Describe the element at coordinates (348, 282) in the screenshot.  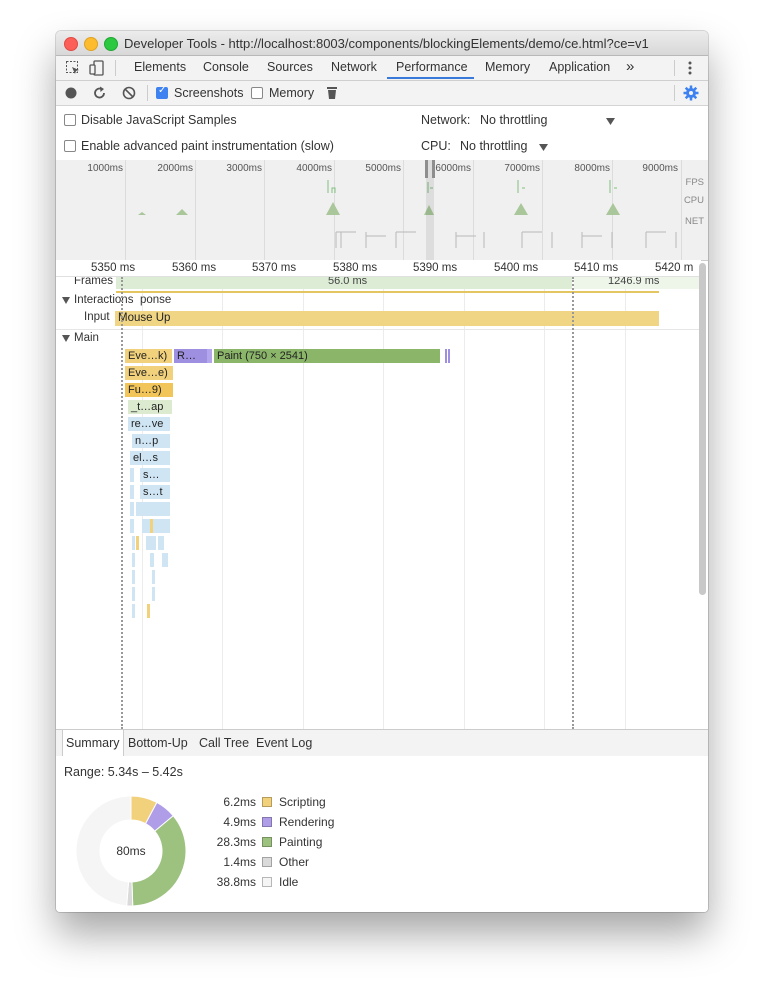
I see `frame-duration: 56.0 ms` at that location.